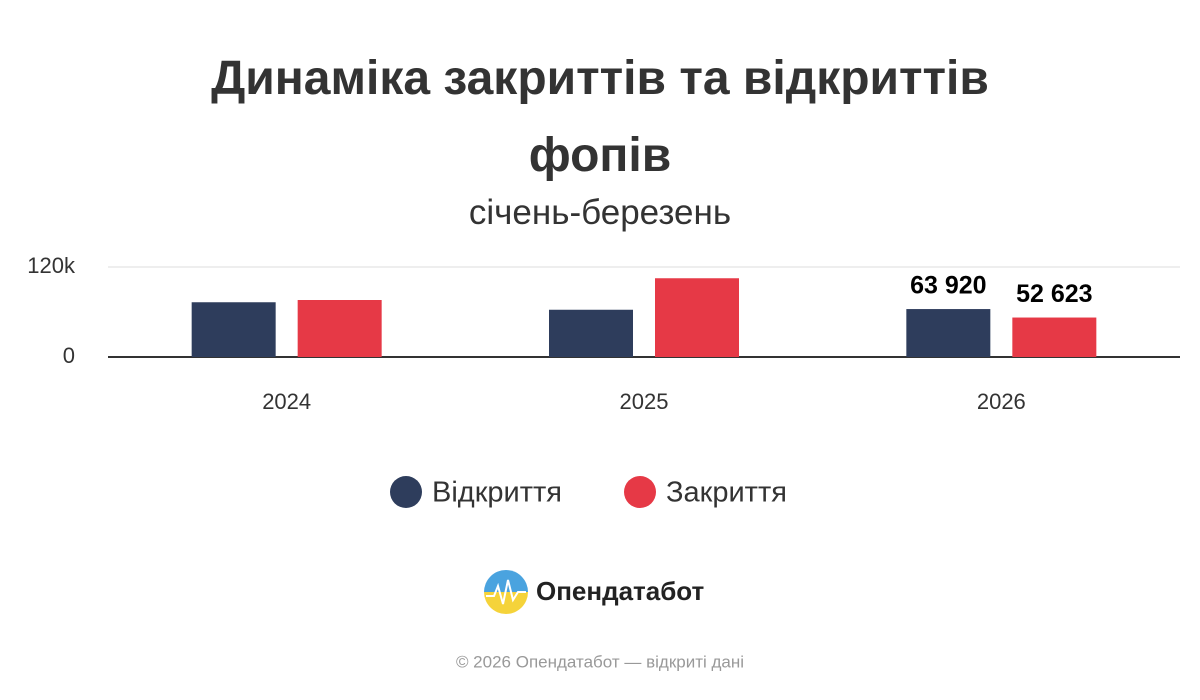  I want to click on brand-name: Опендатабот, so click(620, 591).